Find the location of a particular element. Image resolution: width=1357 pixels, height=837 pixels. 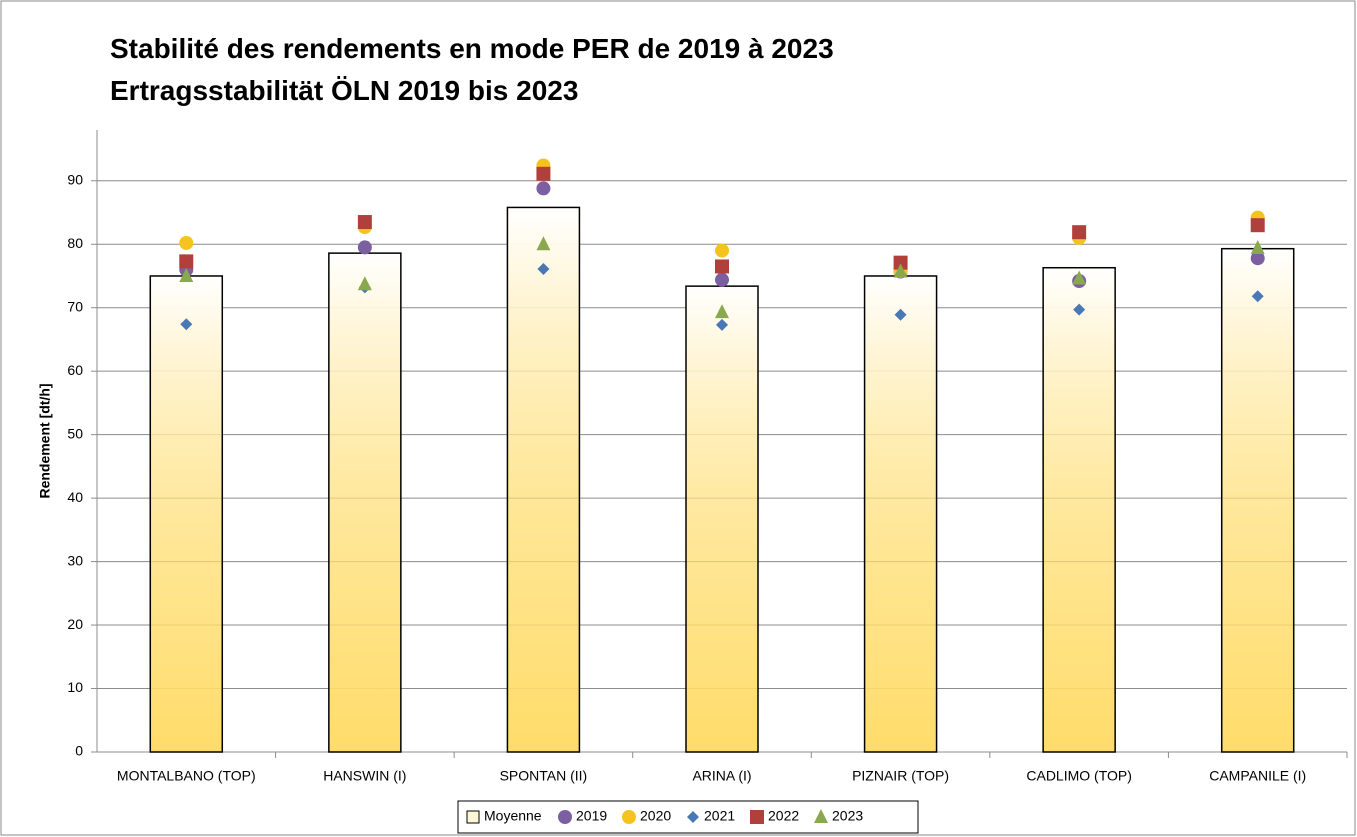

y-tick-label: 10 is located at coordinates (75, 687).